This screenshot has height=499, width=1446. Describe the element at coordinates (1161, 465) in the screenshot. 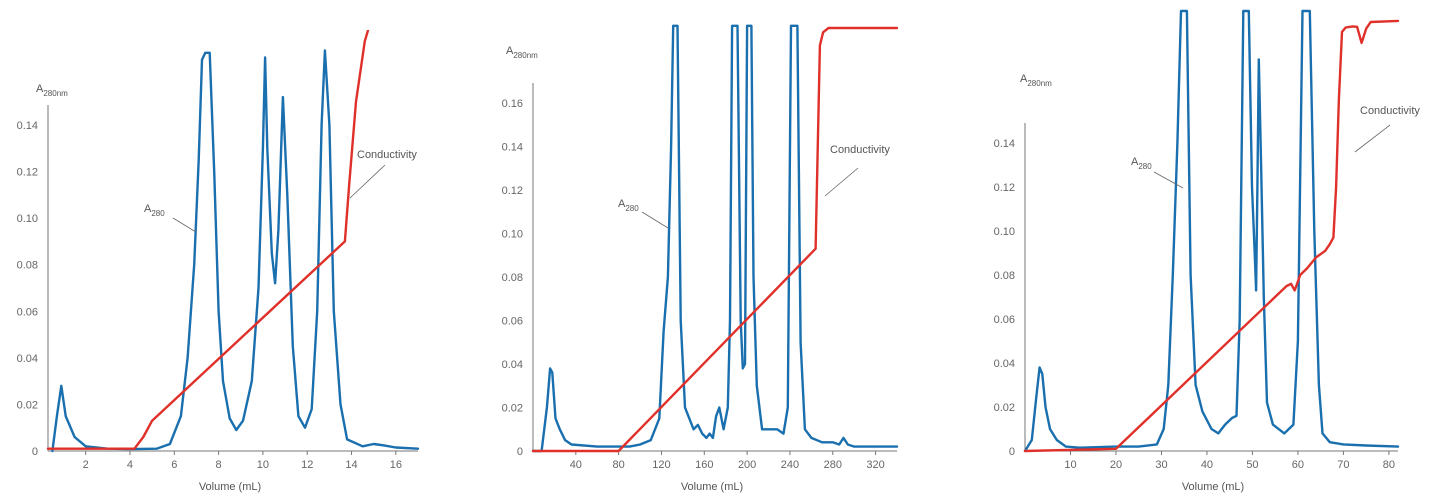

I see `x-tick-label: 30` at that location.